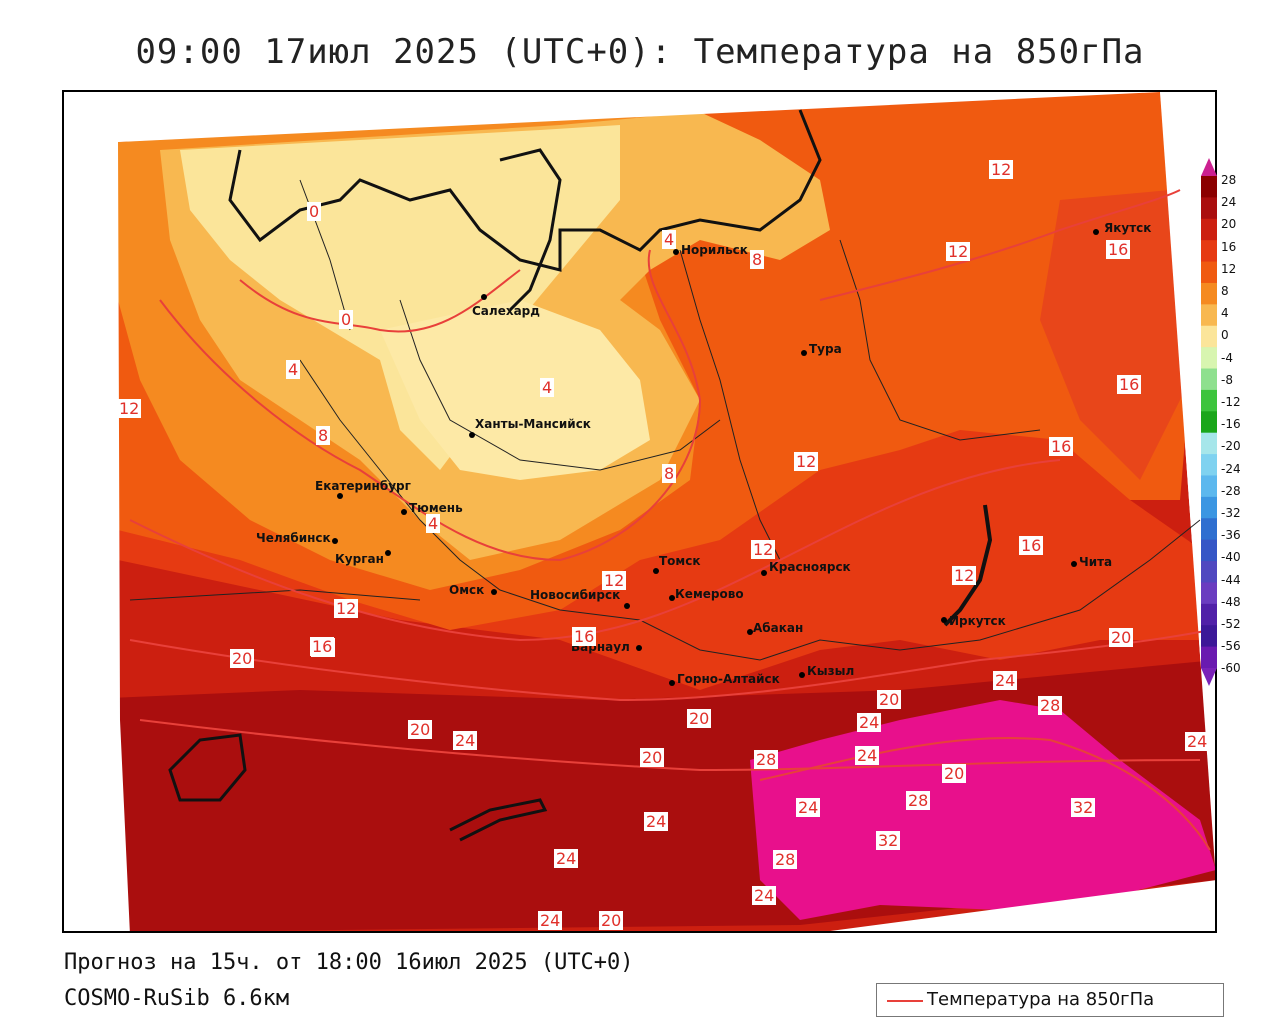 This screenshot has height=1024, width=1280. I want to click on city-label-tyumen: Тюмень, so click(436, 508).